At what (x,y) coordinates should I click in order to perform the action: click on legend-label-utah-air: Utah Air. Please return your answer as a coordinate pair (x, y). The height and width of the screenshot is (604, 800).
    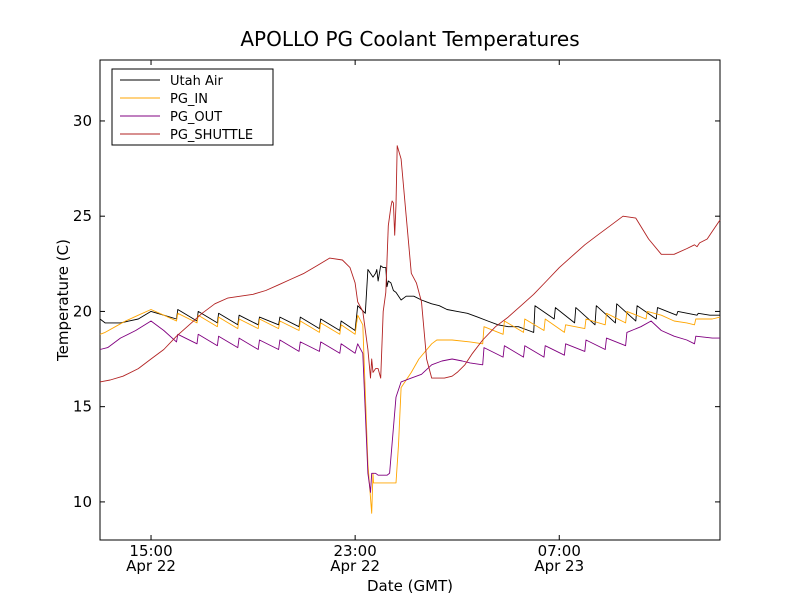
    Looking at the image, I should click on (196, 81).